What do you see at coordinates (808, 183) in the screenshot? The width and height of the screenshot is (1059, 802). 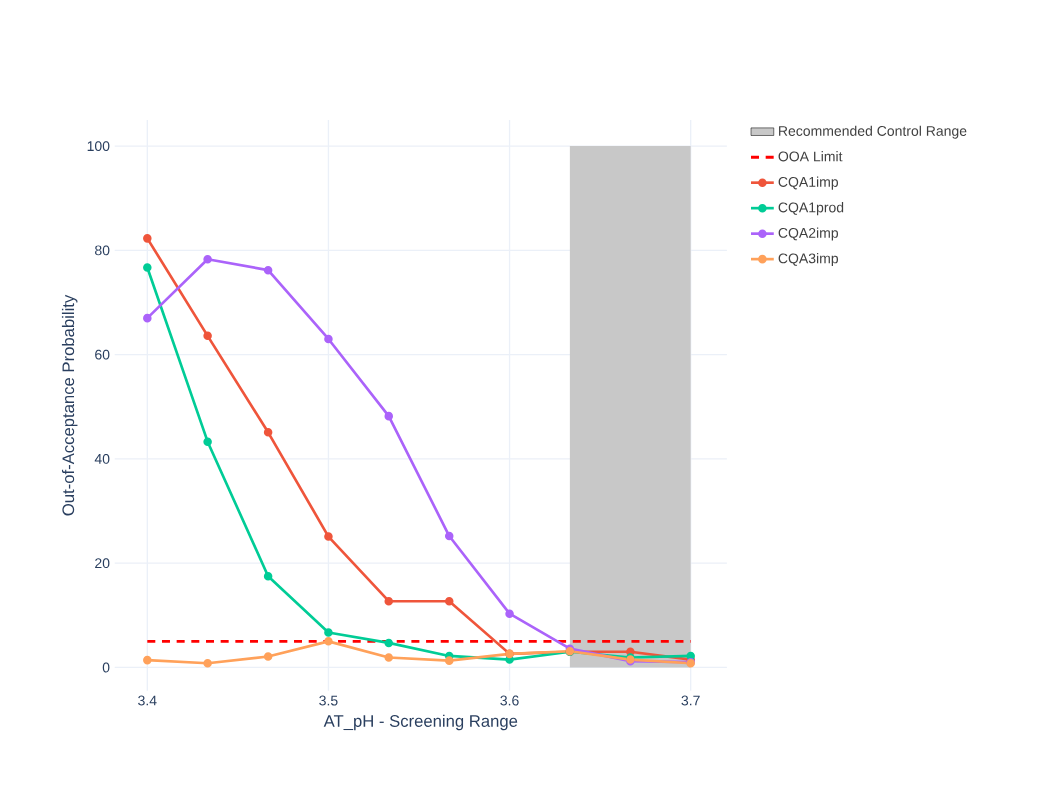 I see `legend-label: CQA1imp` at bounding box center [808, 183].